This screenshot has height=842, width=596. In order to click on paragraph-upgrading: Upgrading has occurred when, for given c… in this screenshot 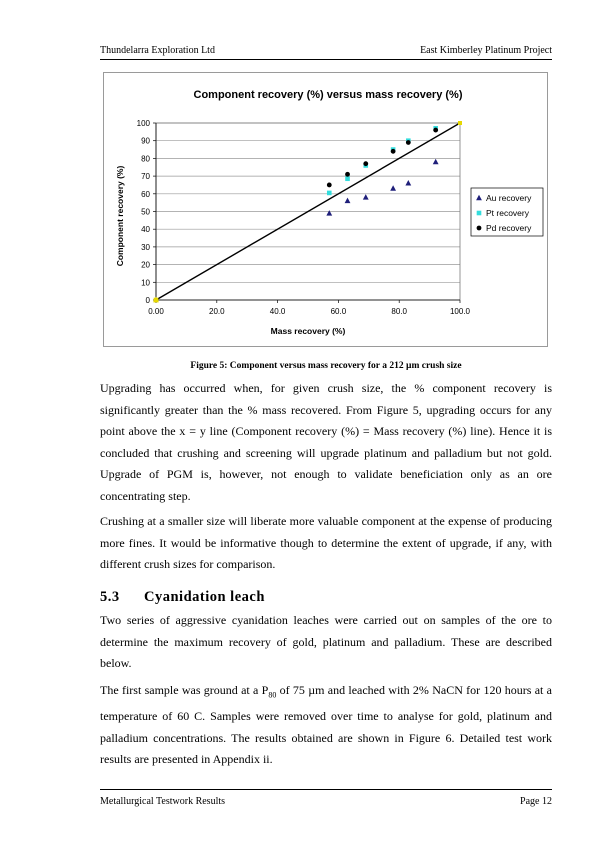, I will do `click(326, 442)`.